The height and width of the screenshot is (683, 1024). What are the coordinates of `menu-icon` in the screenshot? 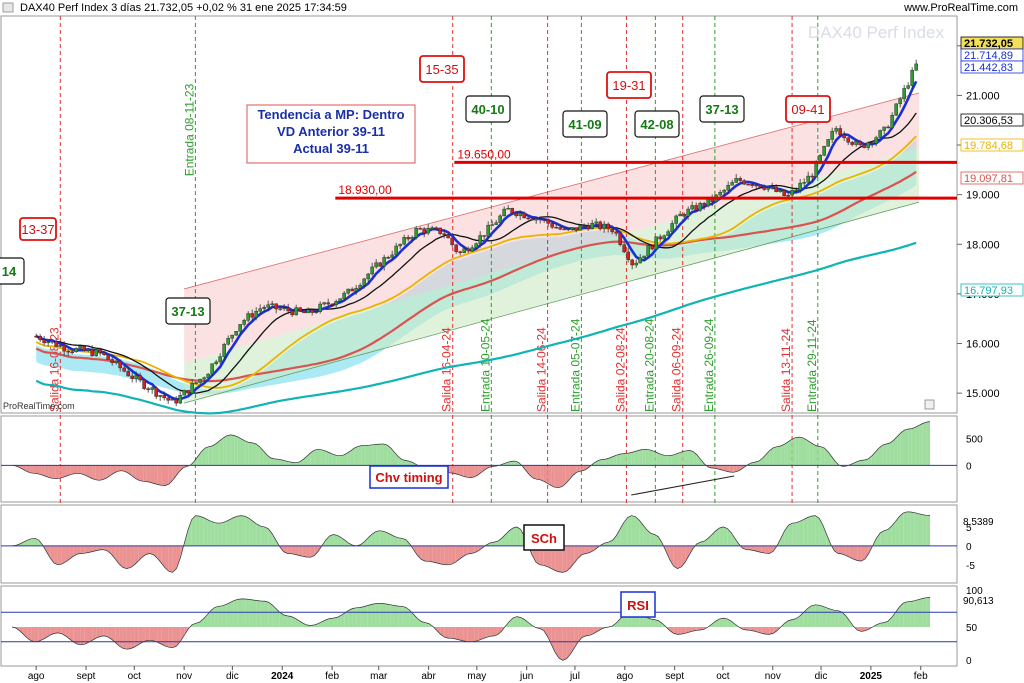 It's located at (8, 7).